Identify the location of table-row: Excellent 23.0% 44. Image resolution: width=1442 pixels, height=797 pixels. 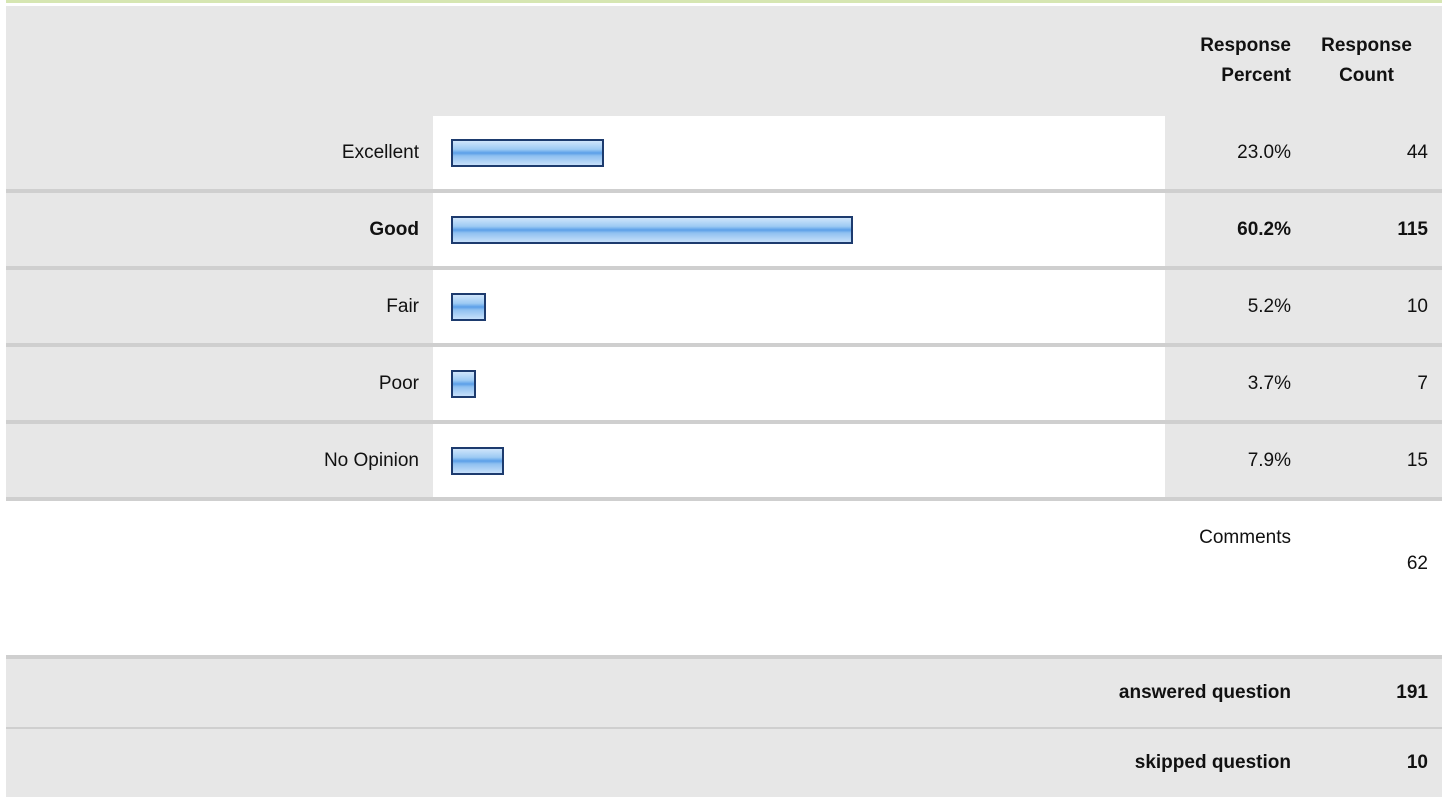
(724, 154).